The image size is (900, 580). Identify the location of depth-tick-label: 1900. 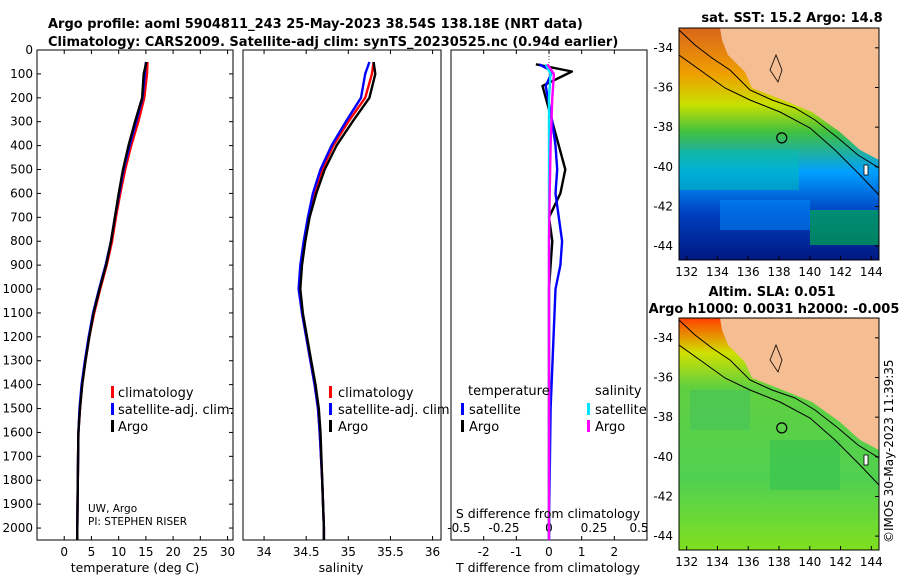
(17, 504).